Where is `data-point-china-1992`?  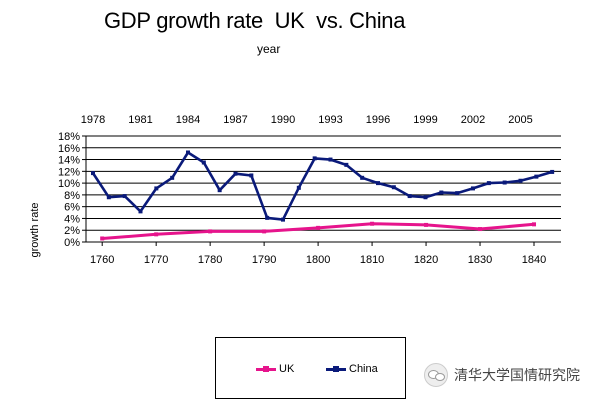 data-point-china-1992 is located at coordinates (314, 158).